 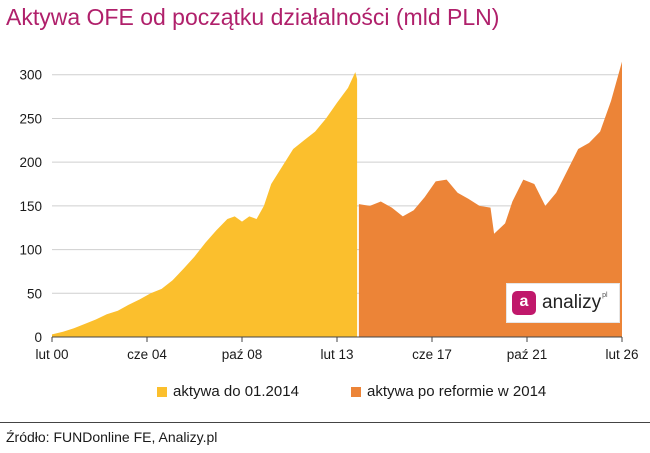 I want to click on x-tick-label: cze 17, so click(x=432, y=354).